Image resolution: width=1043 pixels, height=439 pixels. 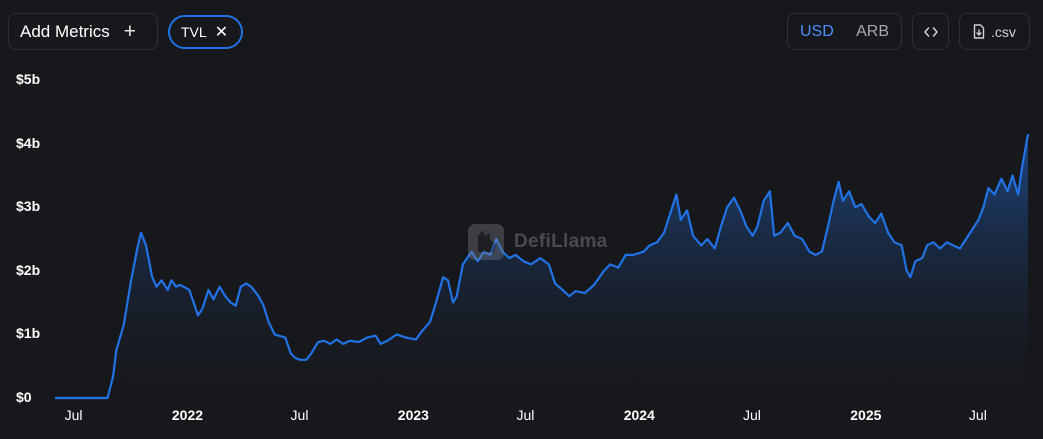 I want to click on y-tick-label: $3b, so click(x=28, y=206).